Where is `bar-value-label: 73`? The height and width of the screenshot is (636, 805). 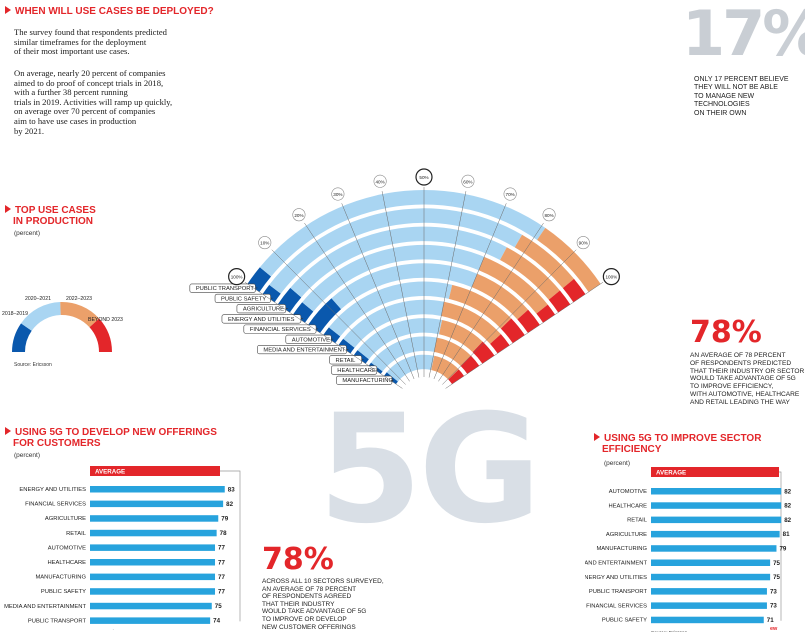
bar-value-label: 73 is located at coordinates (773, 606).